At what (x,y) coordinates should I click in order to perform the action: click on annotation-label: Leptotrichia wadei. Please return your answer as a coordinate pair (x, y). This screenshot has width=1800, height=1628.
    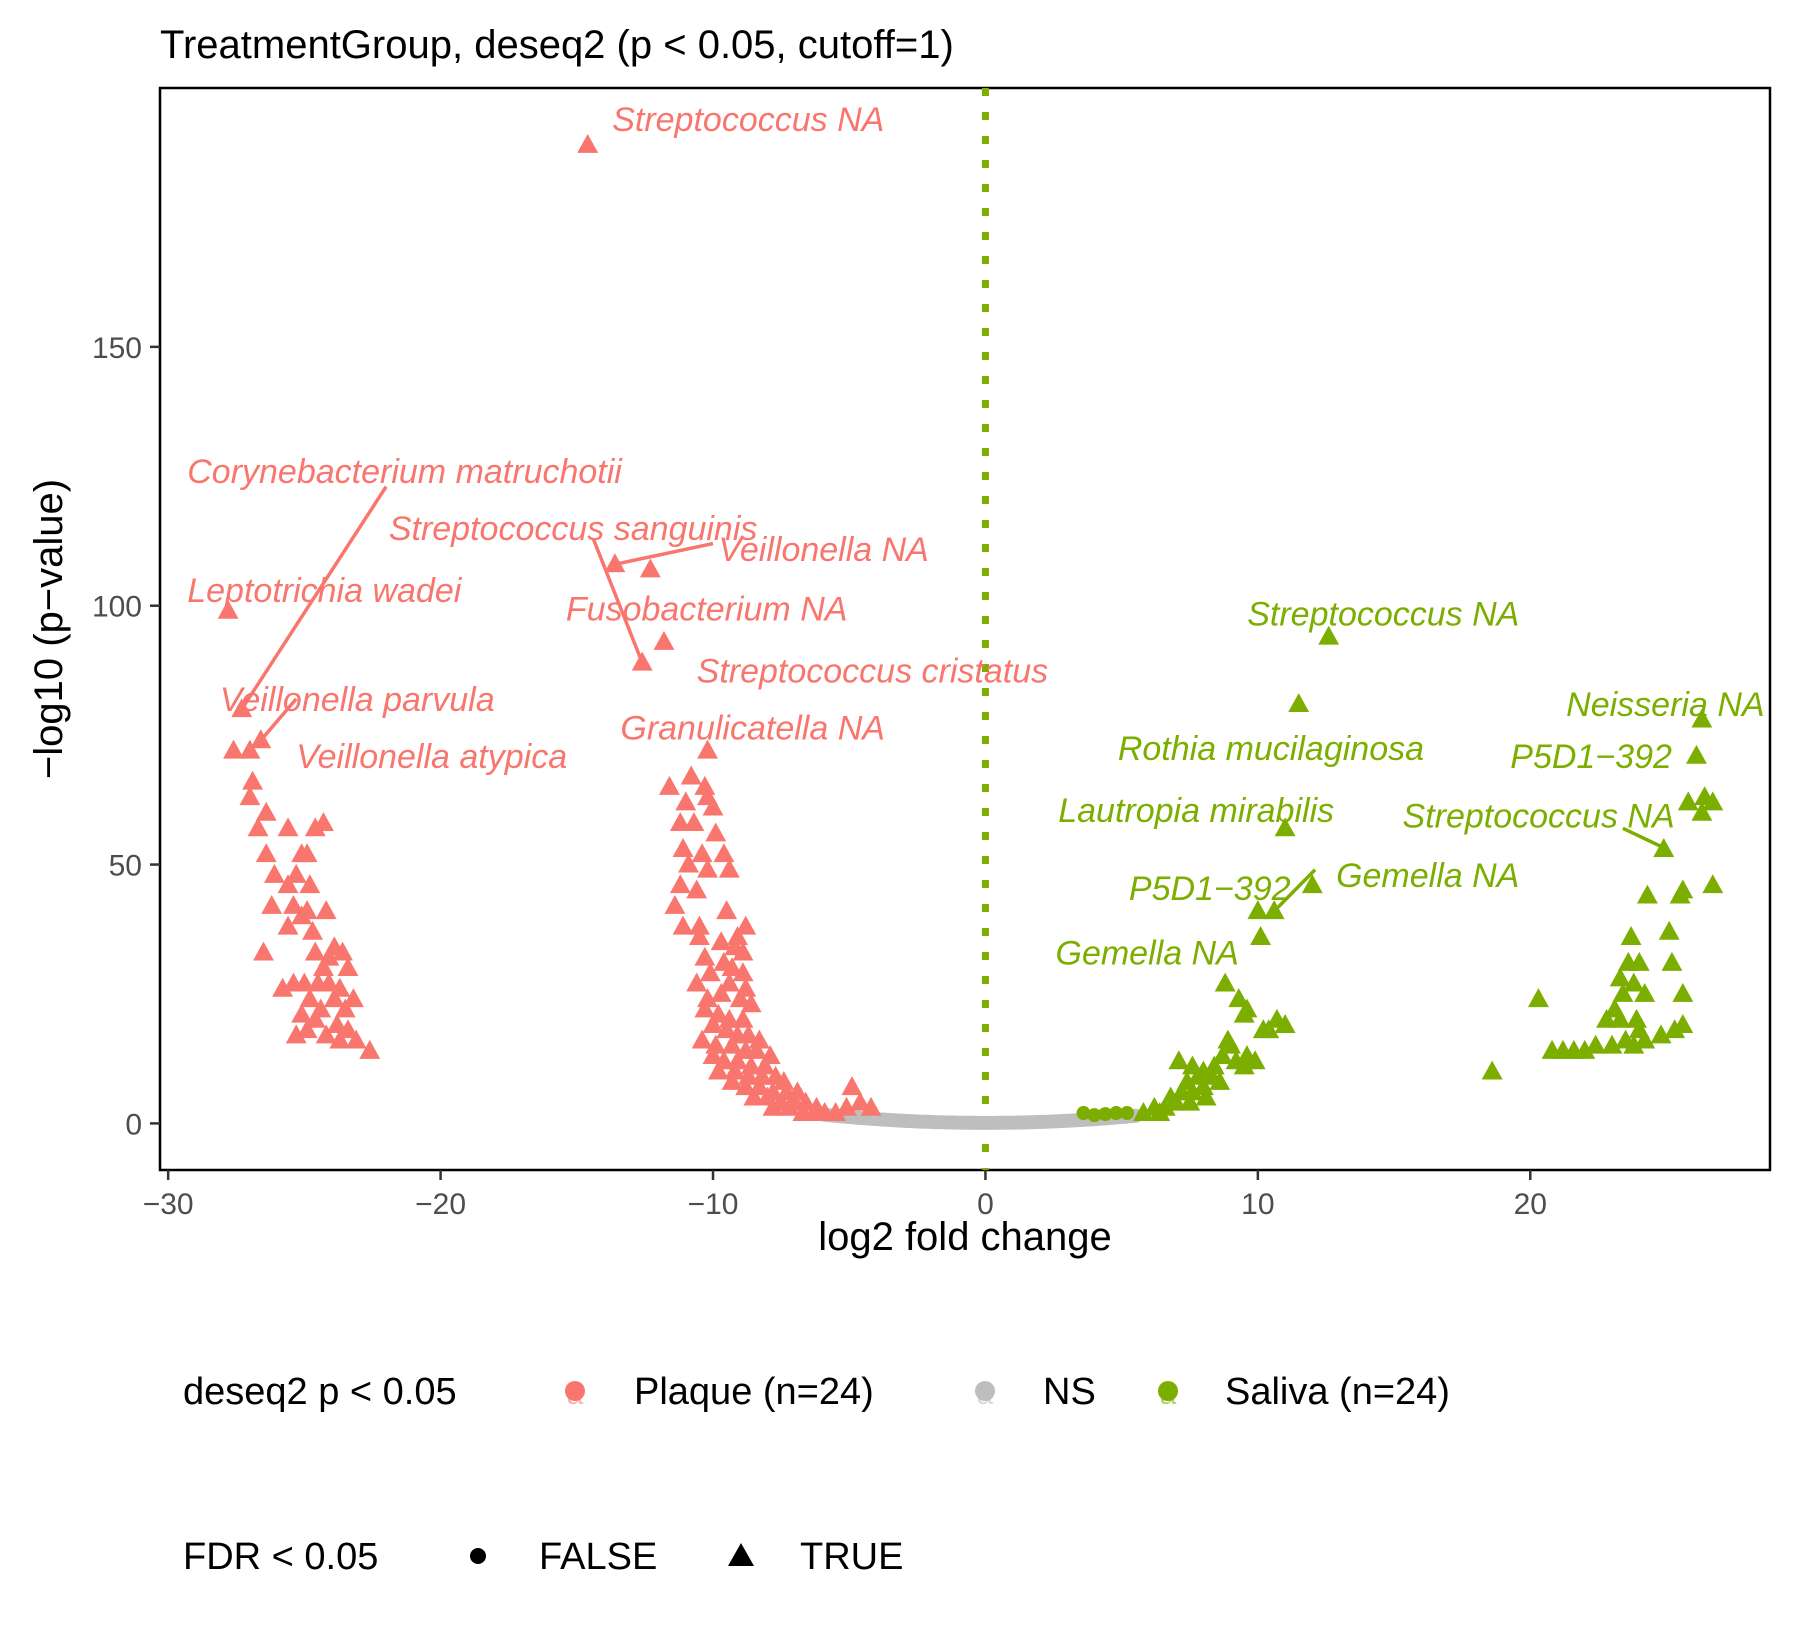
    Looking at the image, I should click on (325, 591).